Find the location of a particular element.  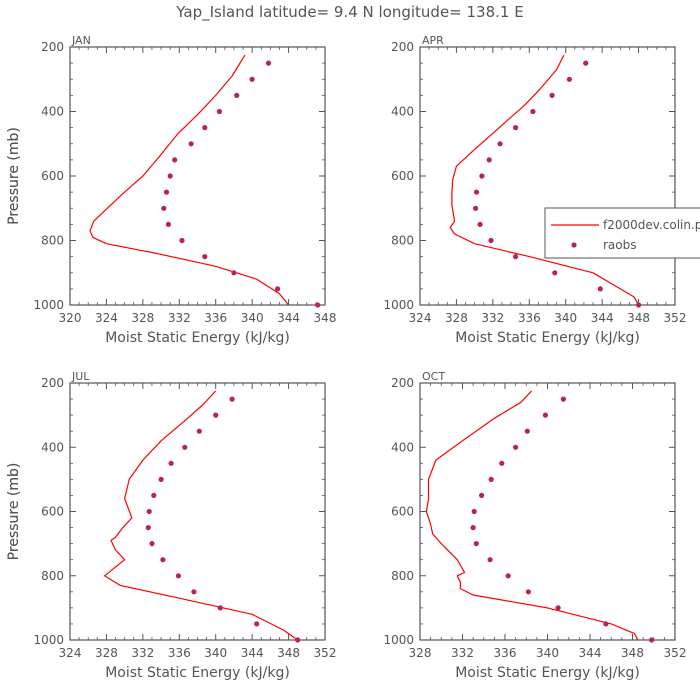

legend: f2000dev.colin.pd raobs is located at coordinates (622, 233).